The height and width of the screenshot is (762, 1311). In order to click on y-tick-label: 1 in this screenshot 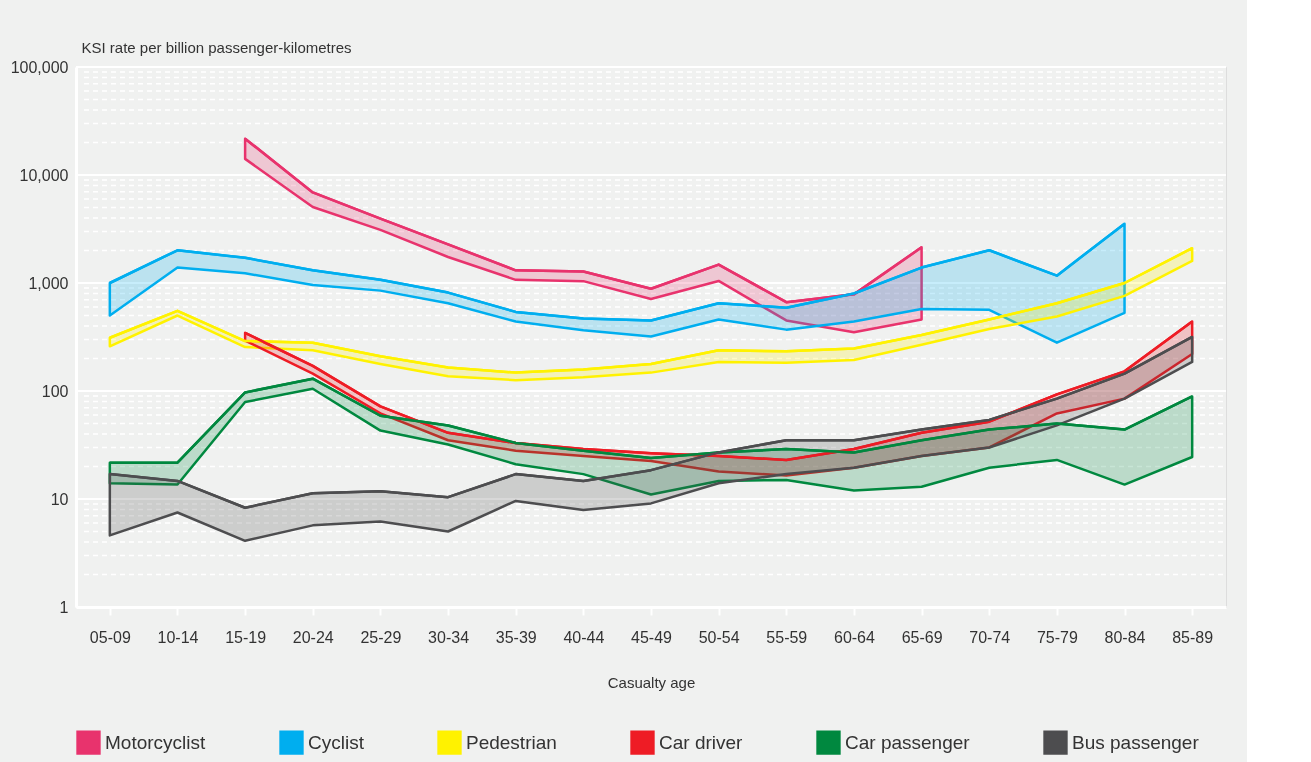, I will do `click(64, 607)`.